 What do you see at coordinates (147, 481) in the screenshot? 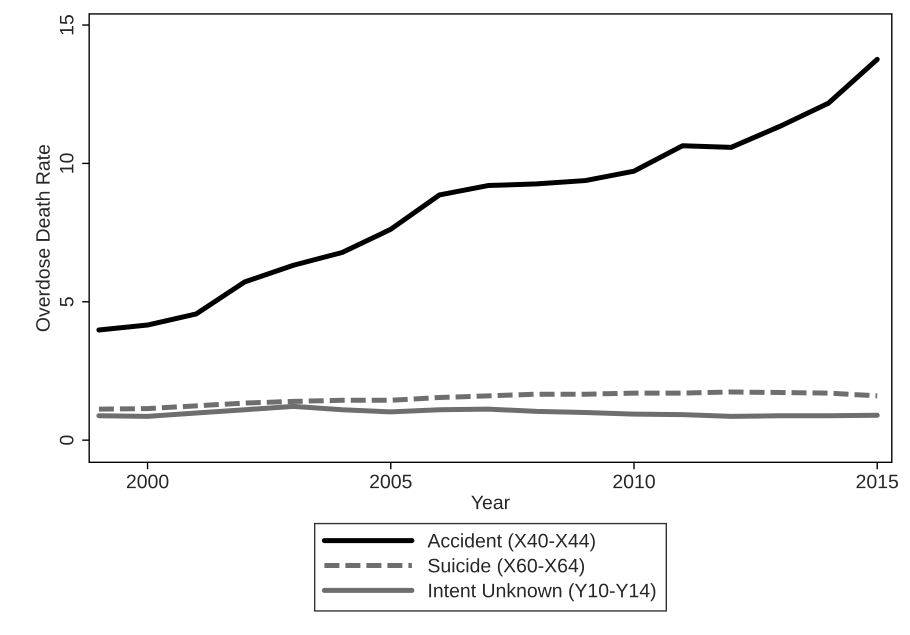
I see `x-tick-label: 2000` at bounding box center [147, 481].